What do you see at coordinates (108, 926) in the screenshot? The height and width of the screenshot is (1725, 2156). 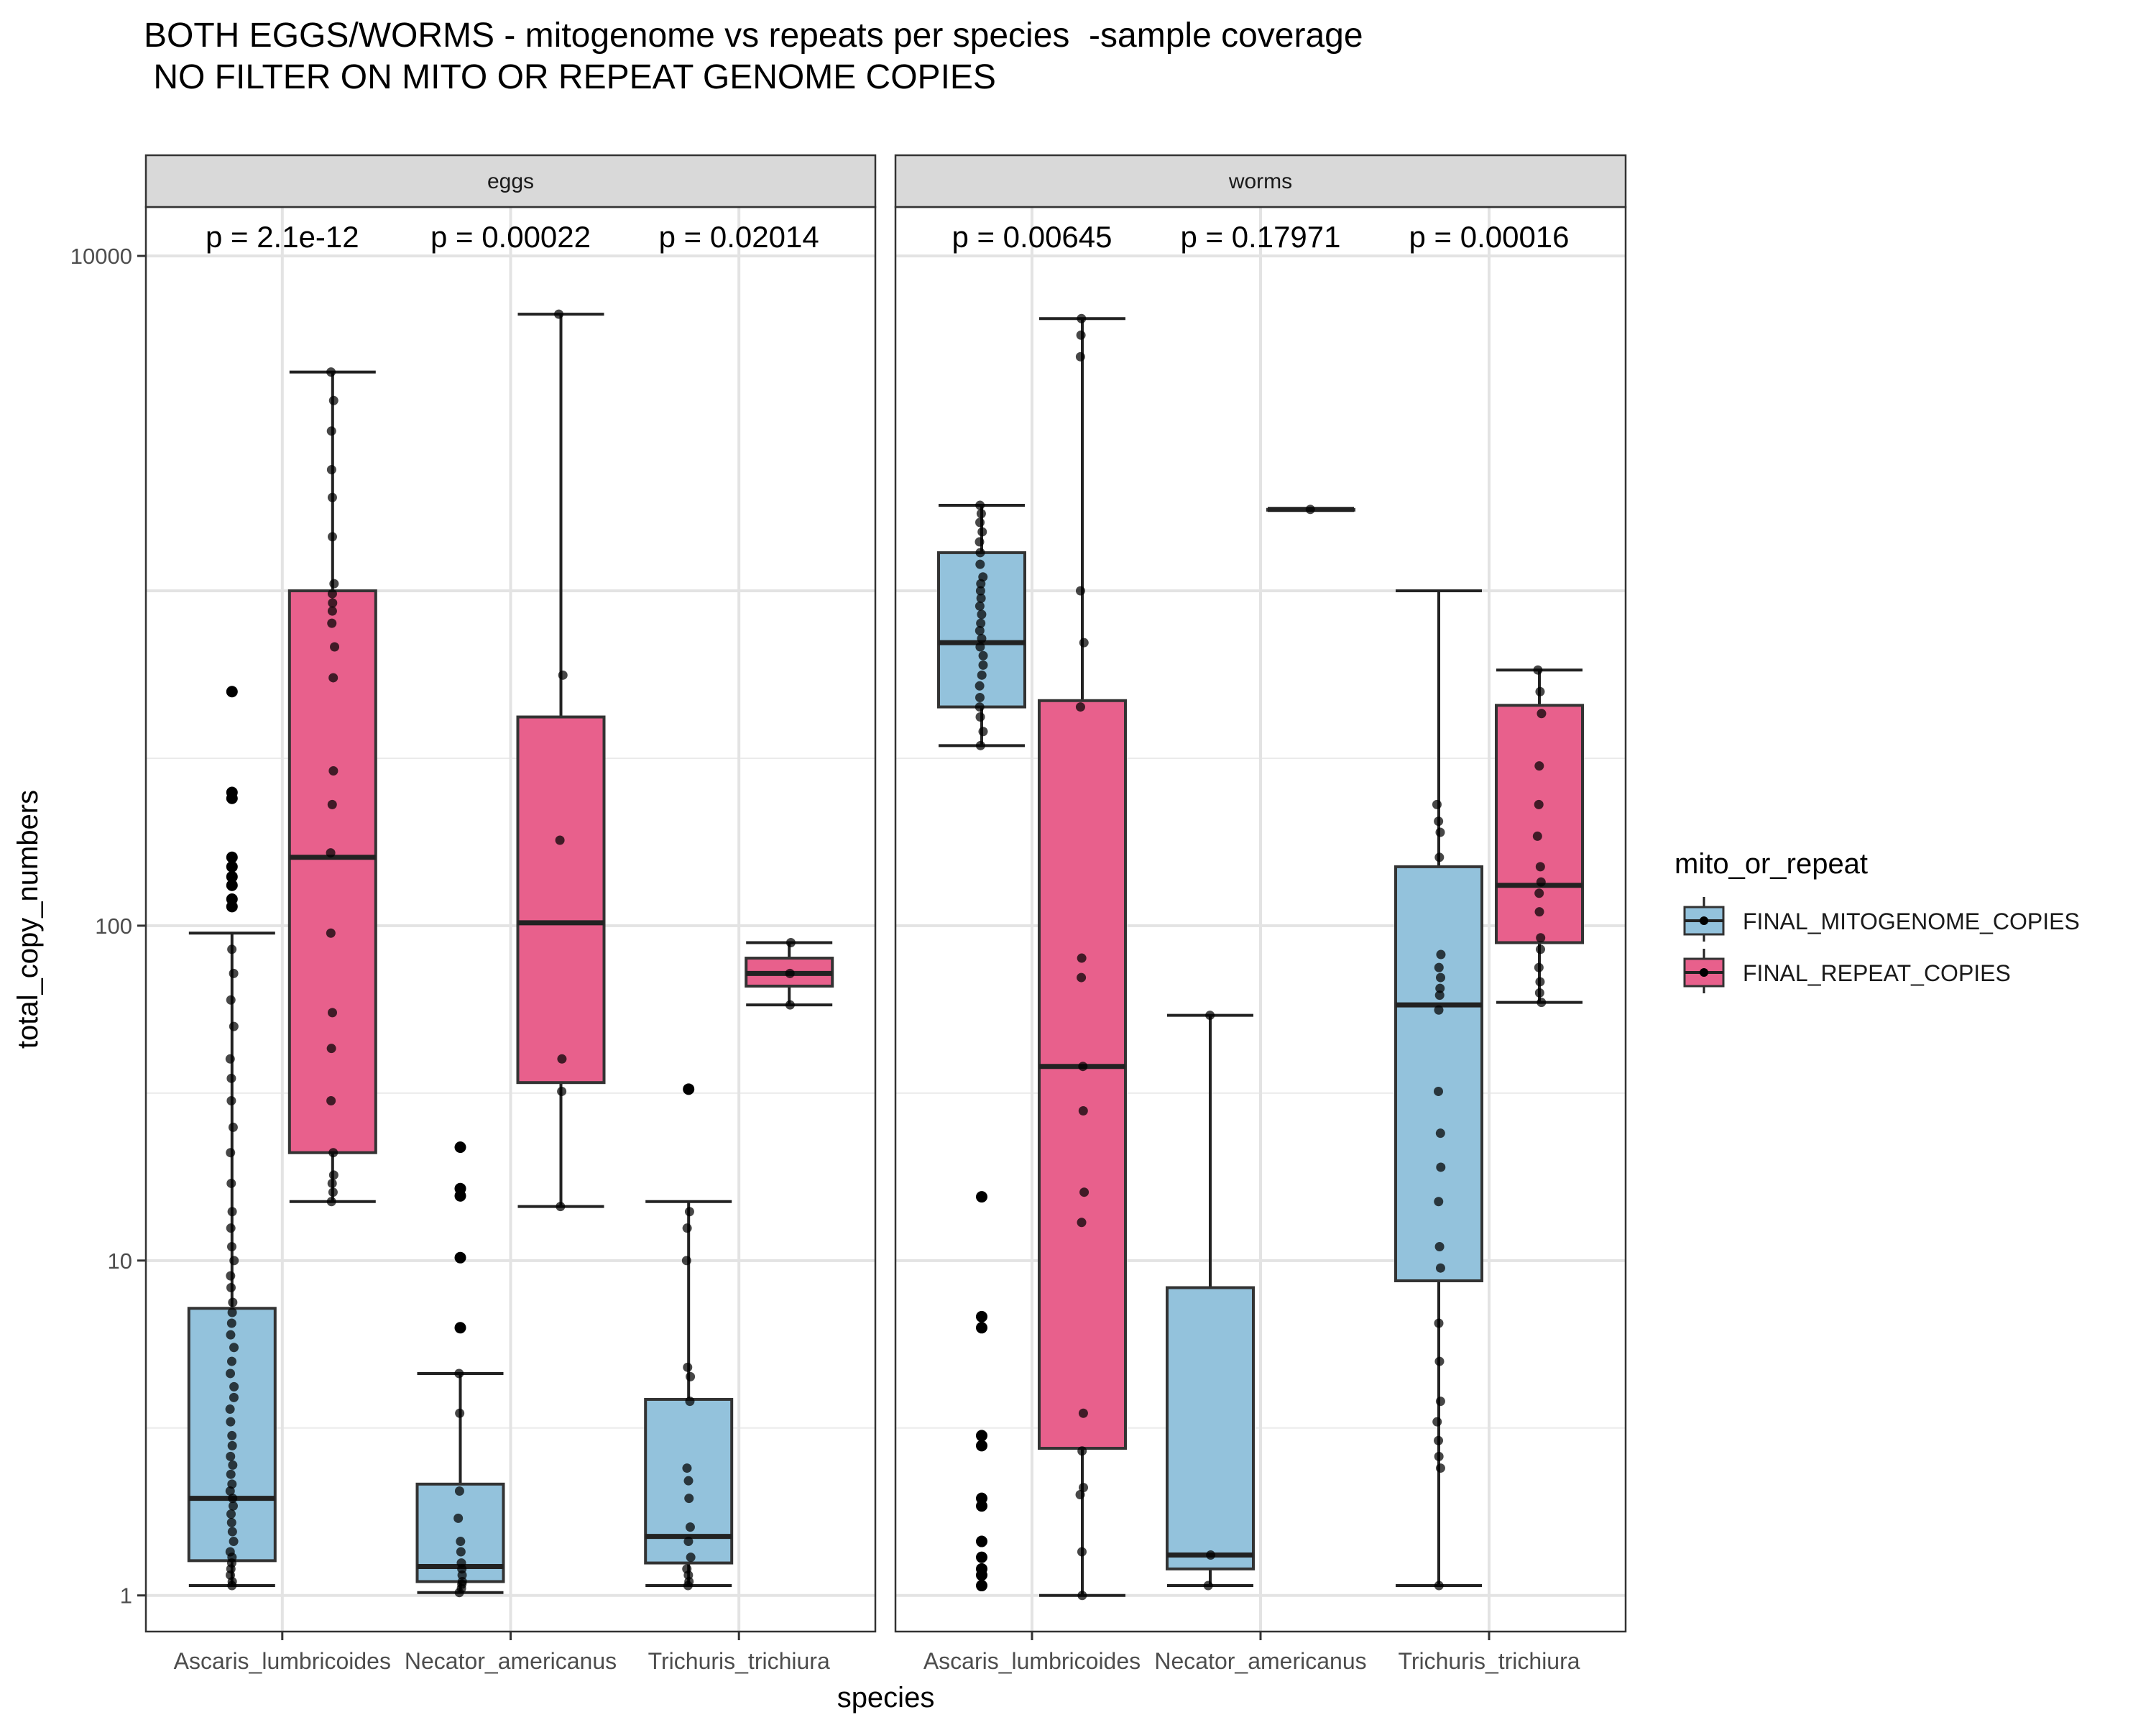 I see `y-axis: 1 10 100 10000` at bounding box center [108, 926].